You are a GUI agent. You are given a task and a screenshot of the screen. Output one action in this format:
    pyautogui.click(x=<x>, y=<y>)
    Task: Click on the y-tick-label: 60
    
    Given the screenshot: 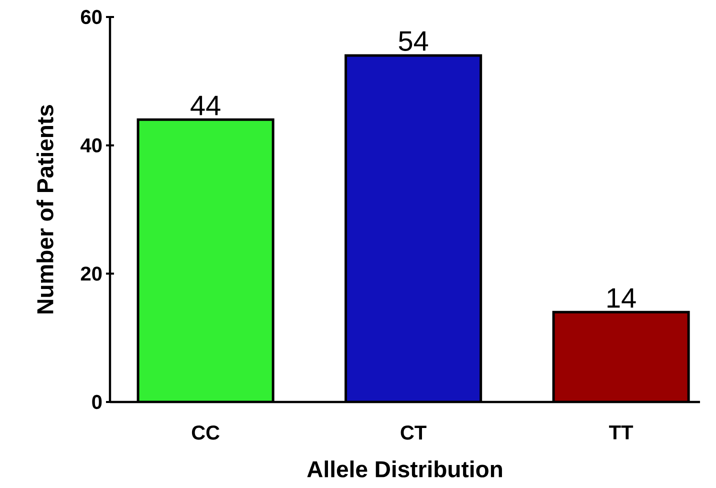 What is the action you would take?
    pyautogui.click(x=91, y=17)
    